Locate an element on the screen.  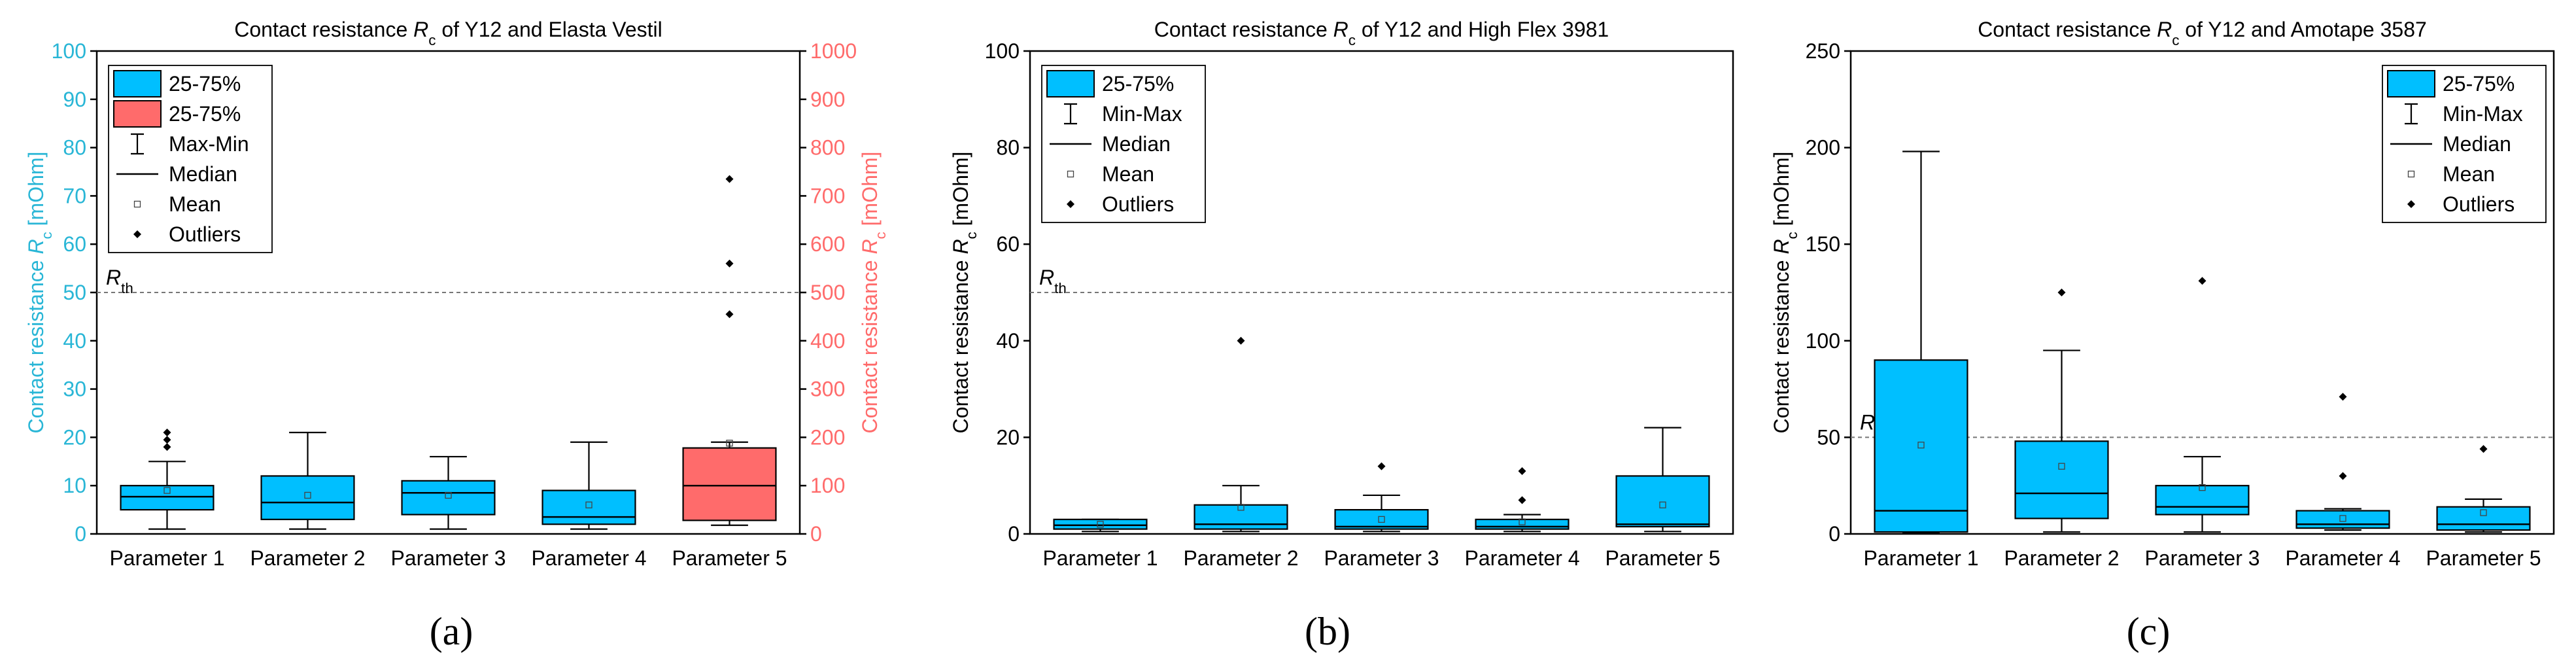
y-tick-label: 50 is located at coordinates (1829, 437).